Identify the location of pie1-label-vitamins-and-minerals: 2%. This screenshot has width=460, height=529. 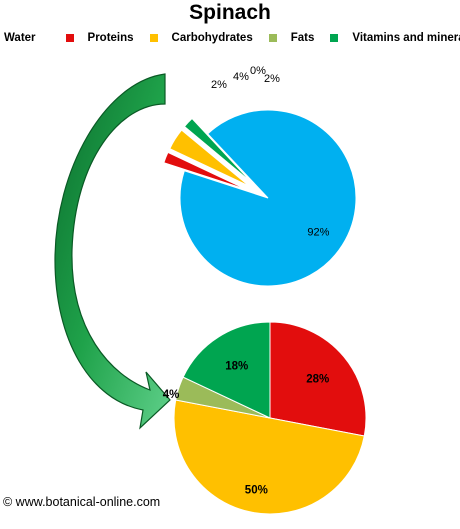
(272, 79).